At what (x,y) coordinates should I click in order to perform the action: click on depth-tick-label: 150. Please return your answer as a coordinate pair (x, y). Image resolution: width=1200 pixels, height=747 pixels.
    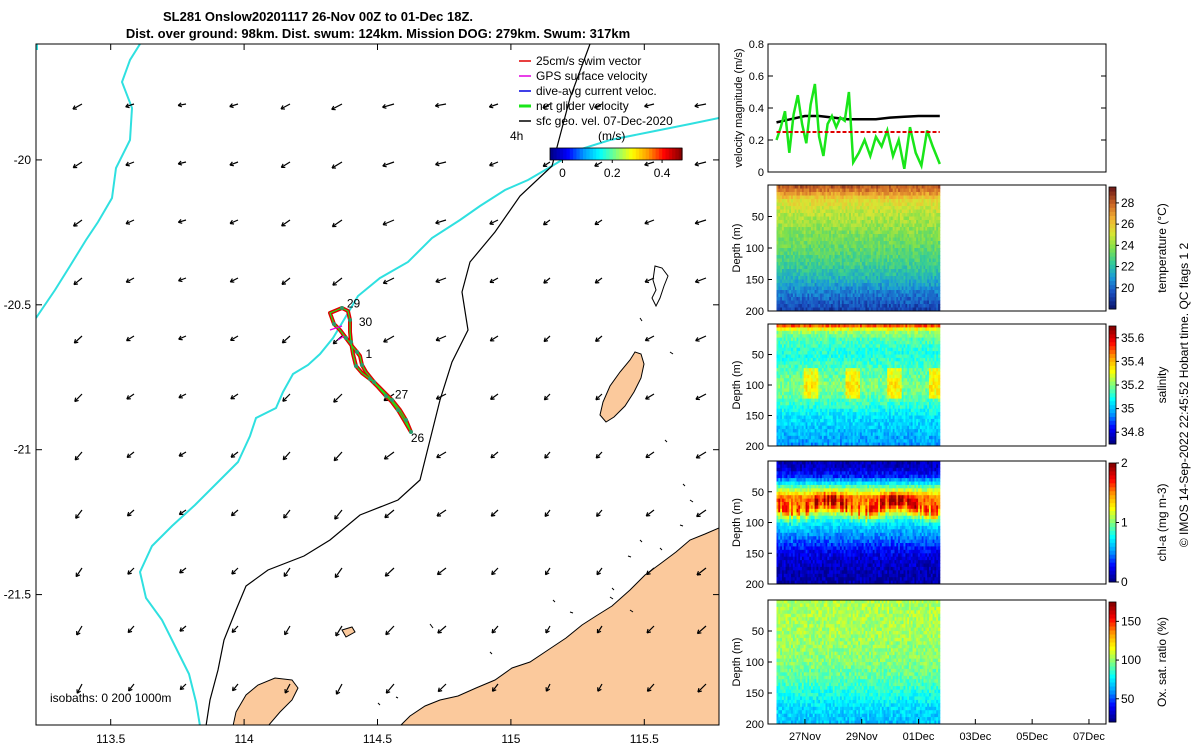
    Looking at the image, I should click on (755, 281).